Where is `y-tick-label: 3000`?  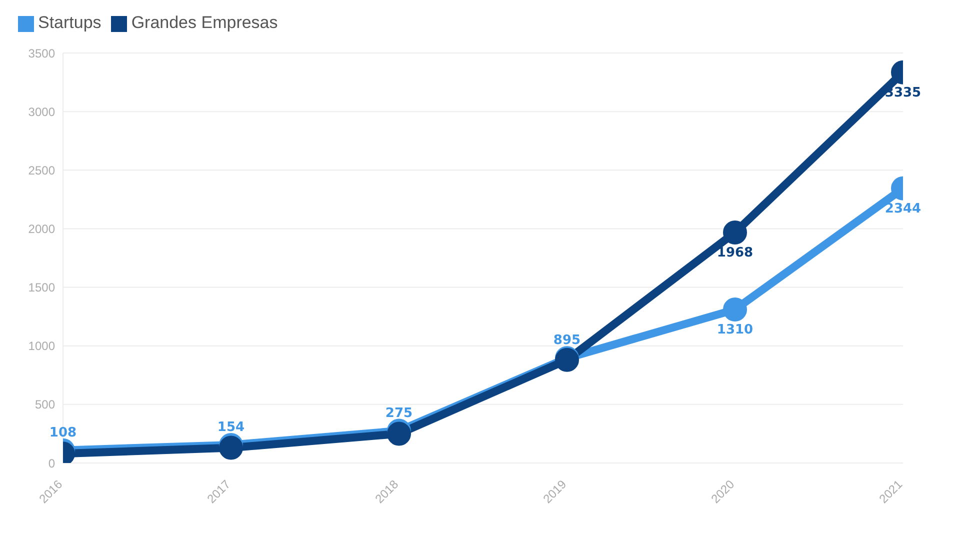 y-tick-label: 3000 is located at coordinates (42, 111).